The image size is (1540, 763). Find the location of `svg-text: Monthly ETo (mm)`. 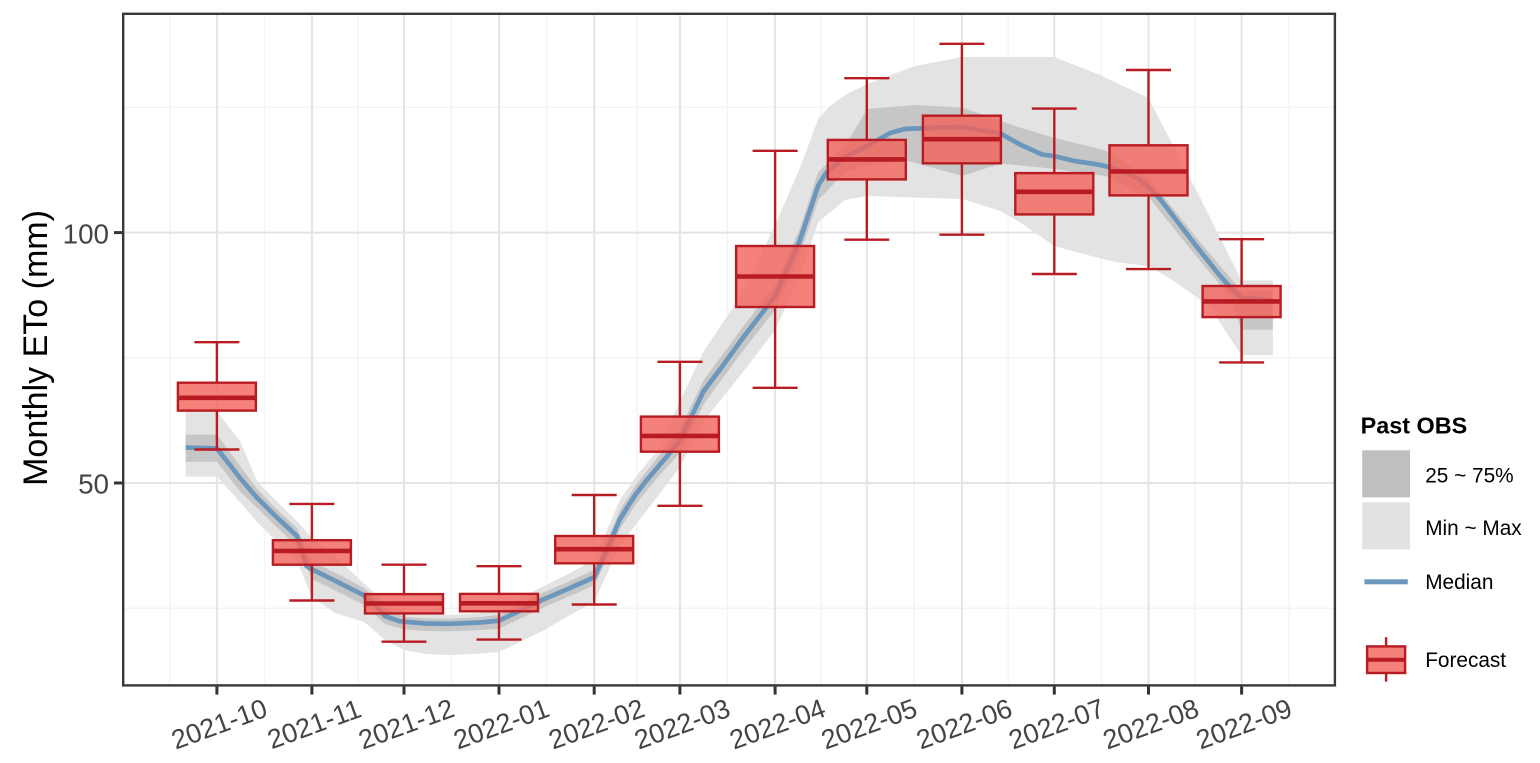

svg-text: Monthly ETo (mm) is located at coordinates (36, 348).